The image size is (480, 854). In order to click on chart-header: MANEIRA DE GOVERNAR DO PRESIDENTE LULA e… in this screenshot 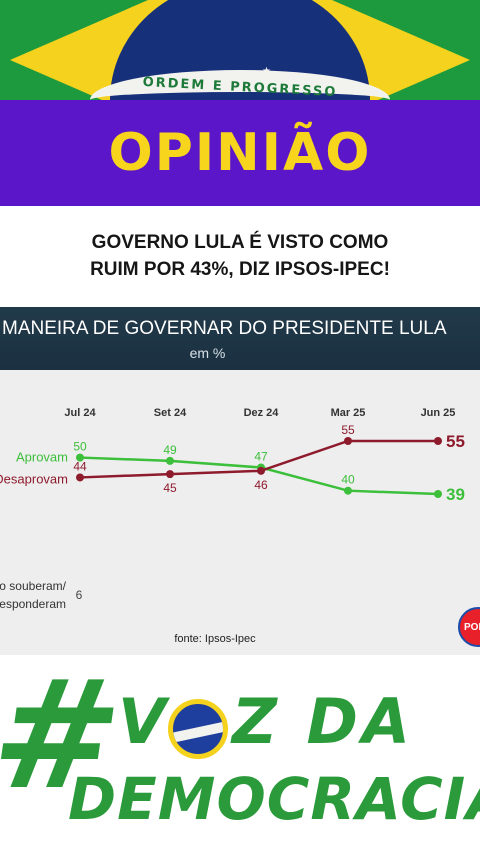, I will do `click(240, 338)`.